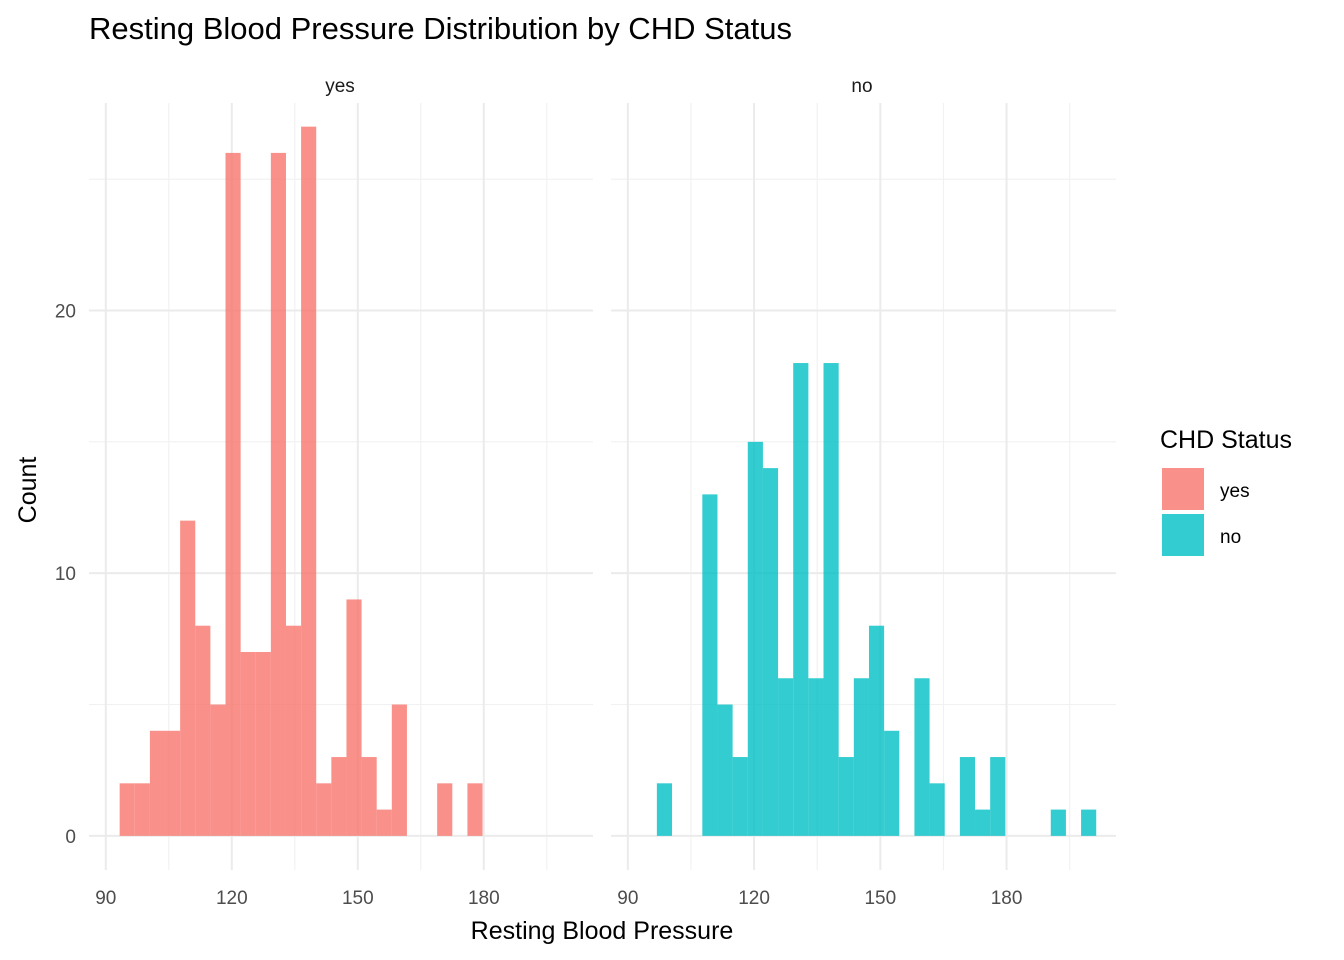 The height and width of the screenshot is (960, 1344). What do you see at coordinates (70, 837) in the screenshot?
I see `y-tick-label: 0` at bounding box center [70, 837].